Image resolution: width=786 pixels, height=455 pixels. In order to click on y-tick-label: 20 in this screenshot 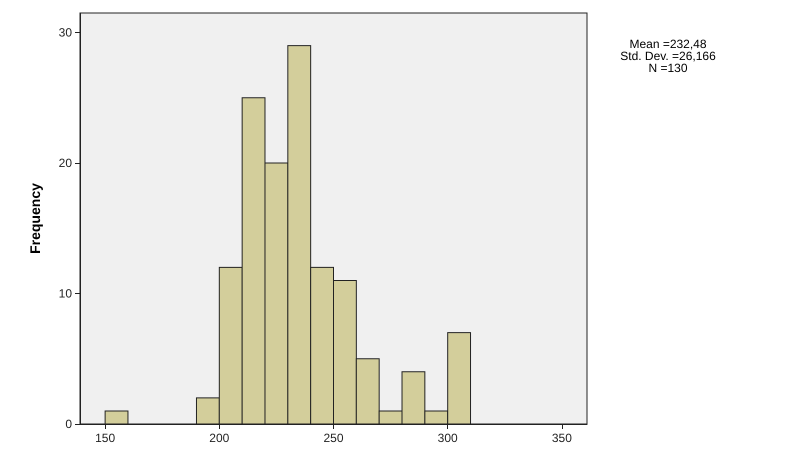, I will do `click(65, 163)`.